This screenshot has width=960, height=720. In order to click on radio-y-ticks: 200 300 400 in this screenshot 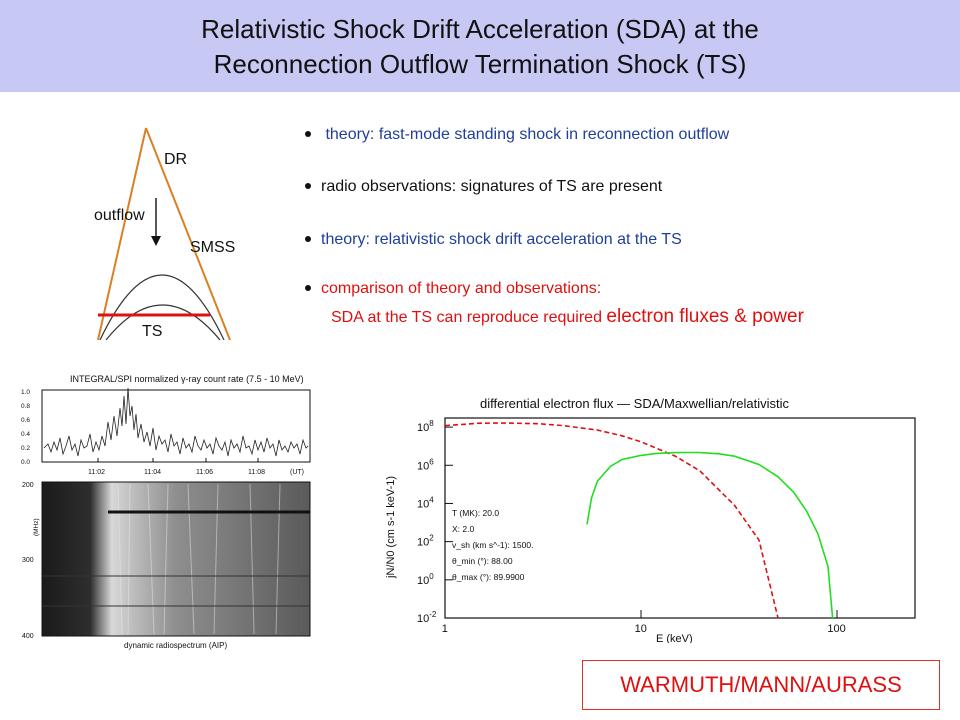, I will do `click(28, 561)`.